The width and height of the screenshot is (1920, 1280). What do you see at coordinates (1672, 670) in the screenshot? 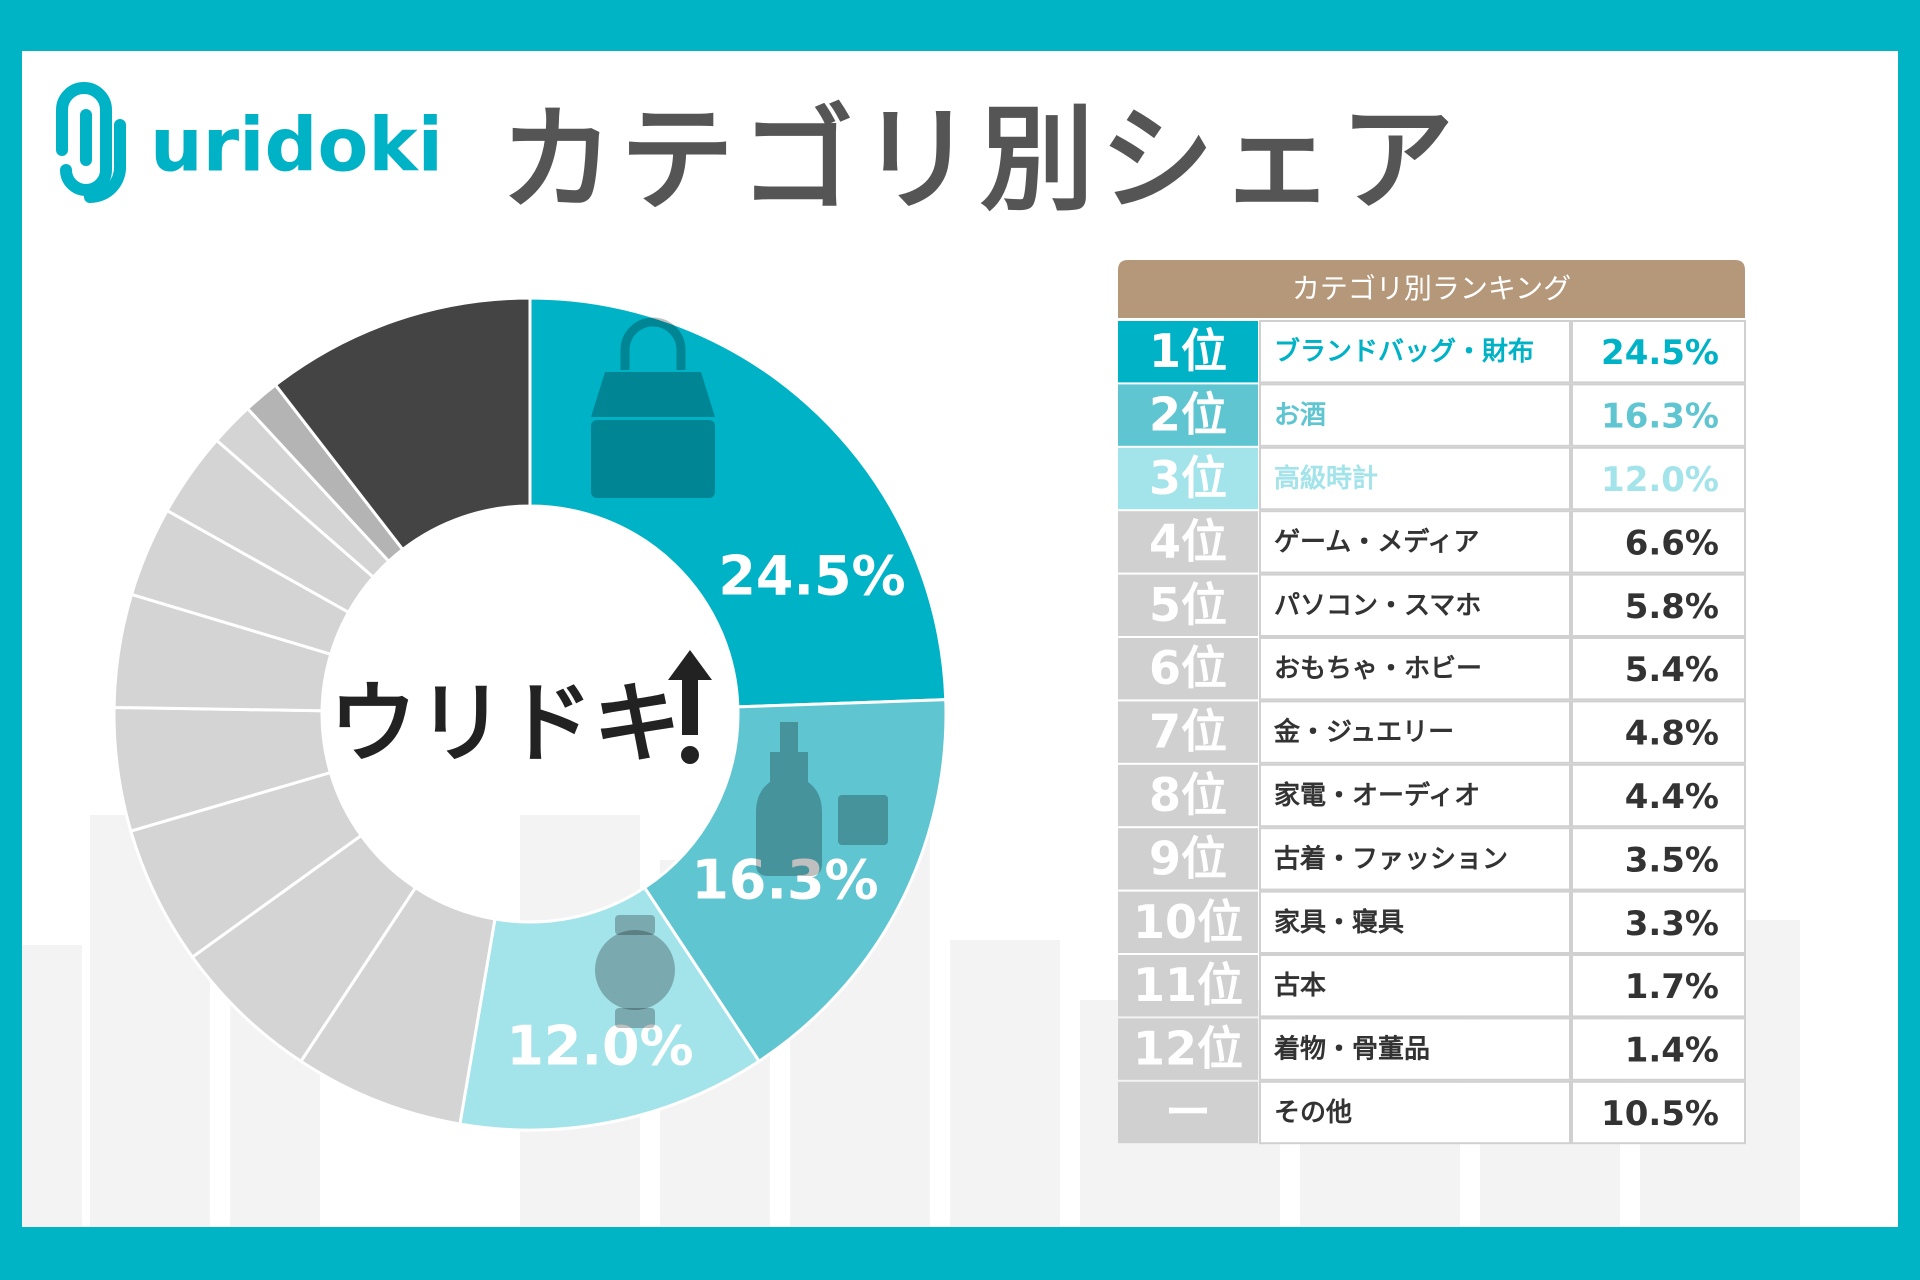
I see `share-value: 5.4%` at bounding box center [1672, 670].